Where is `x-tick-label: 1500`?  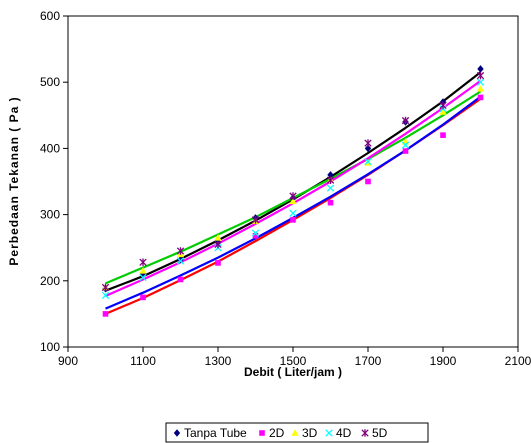
x-tick-label: 1500 is located at coordinates (293, 361).